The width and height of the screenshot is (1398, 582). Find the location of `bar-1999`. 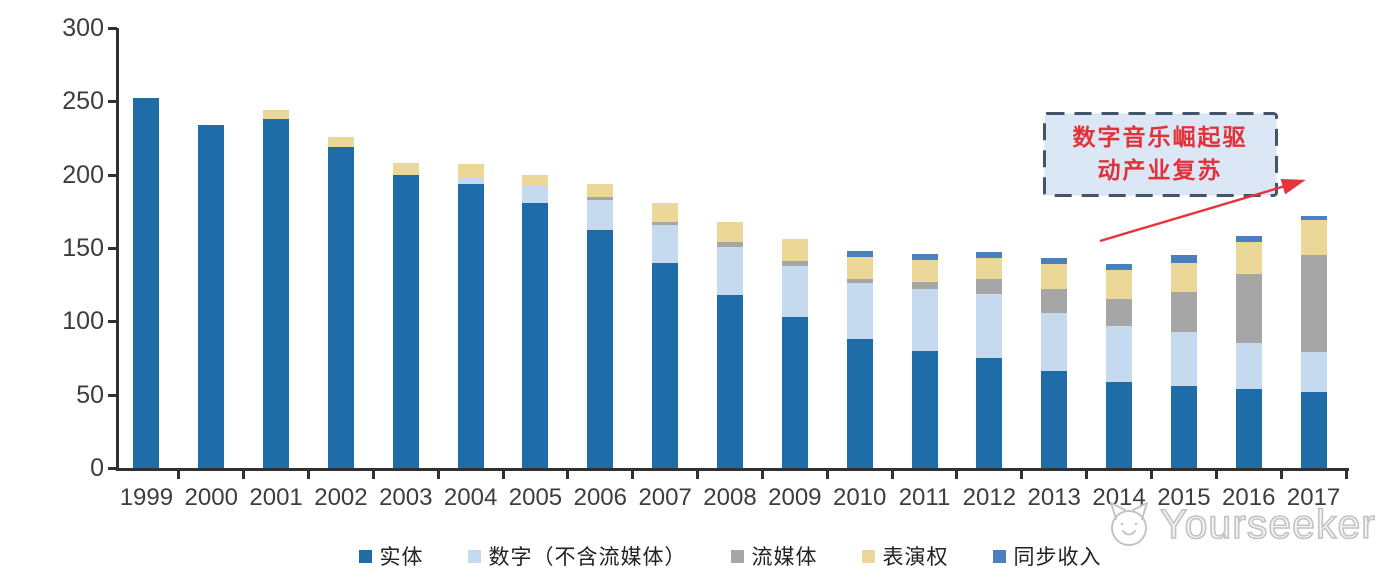

bar-1999 is located at coordinates (146, 248).